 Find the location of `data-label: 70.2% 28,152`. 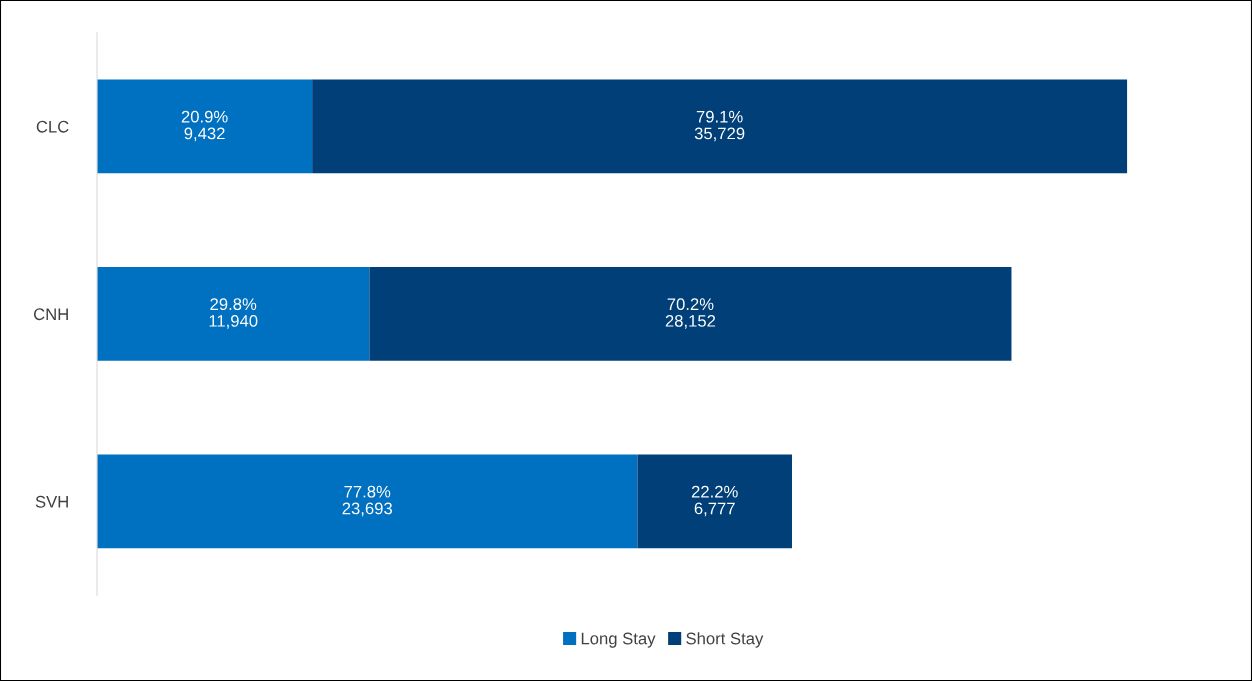

data-label: 70.2% 28,152 is located at coordinates (690, 313).